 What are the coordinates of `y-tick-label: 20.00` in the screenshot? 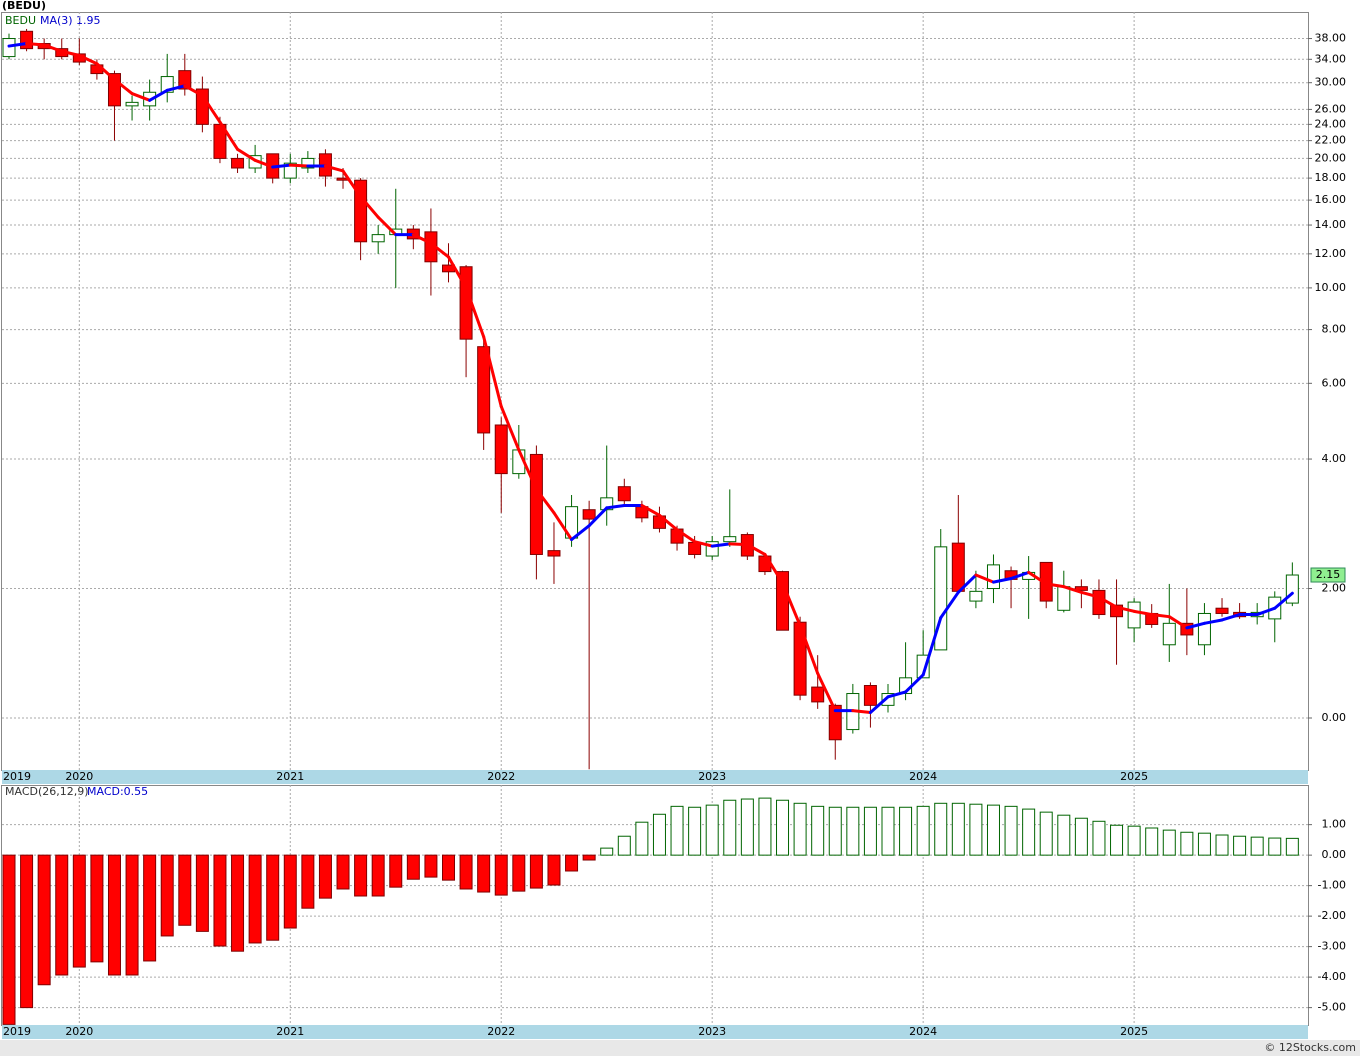 It's located at (1331, 157).